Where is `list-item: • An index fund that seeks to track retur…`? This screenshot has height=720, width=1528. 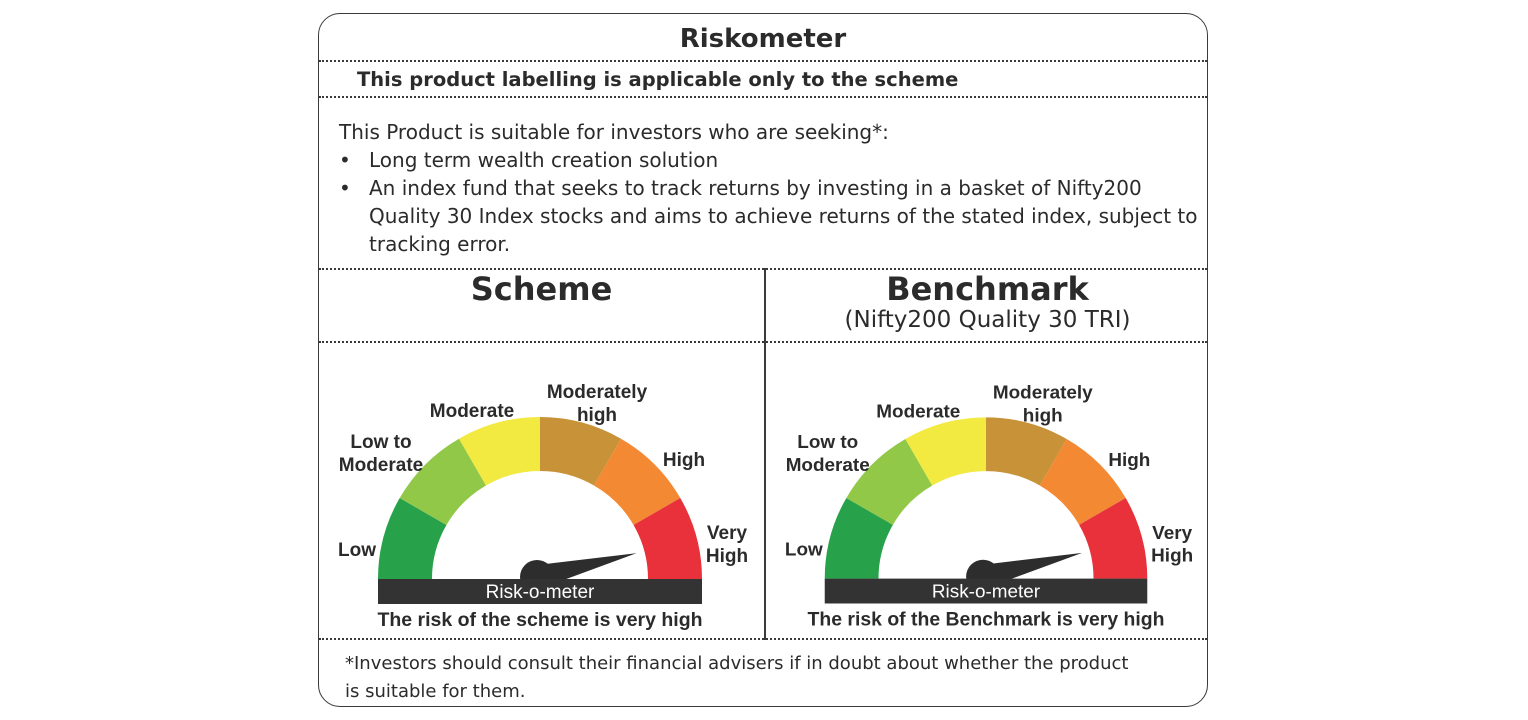
list-item: • An index fund that seeks to track retur… is located at coordinates (769, 216).